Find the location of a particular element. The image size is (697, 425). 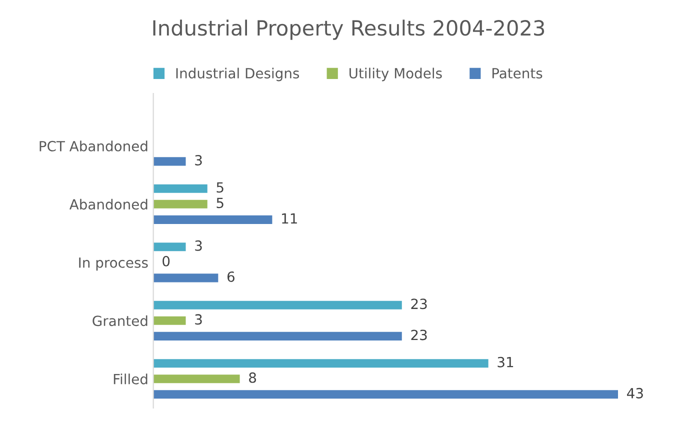

data-label: 11 is located at coordinates (289, 218).